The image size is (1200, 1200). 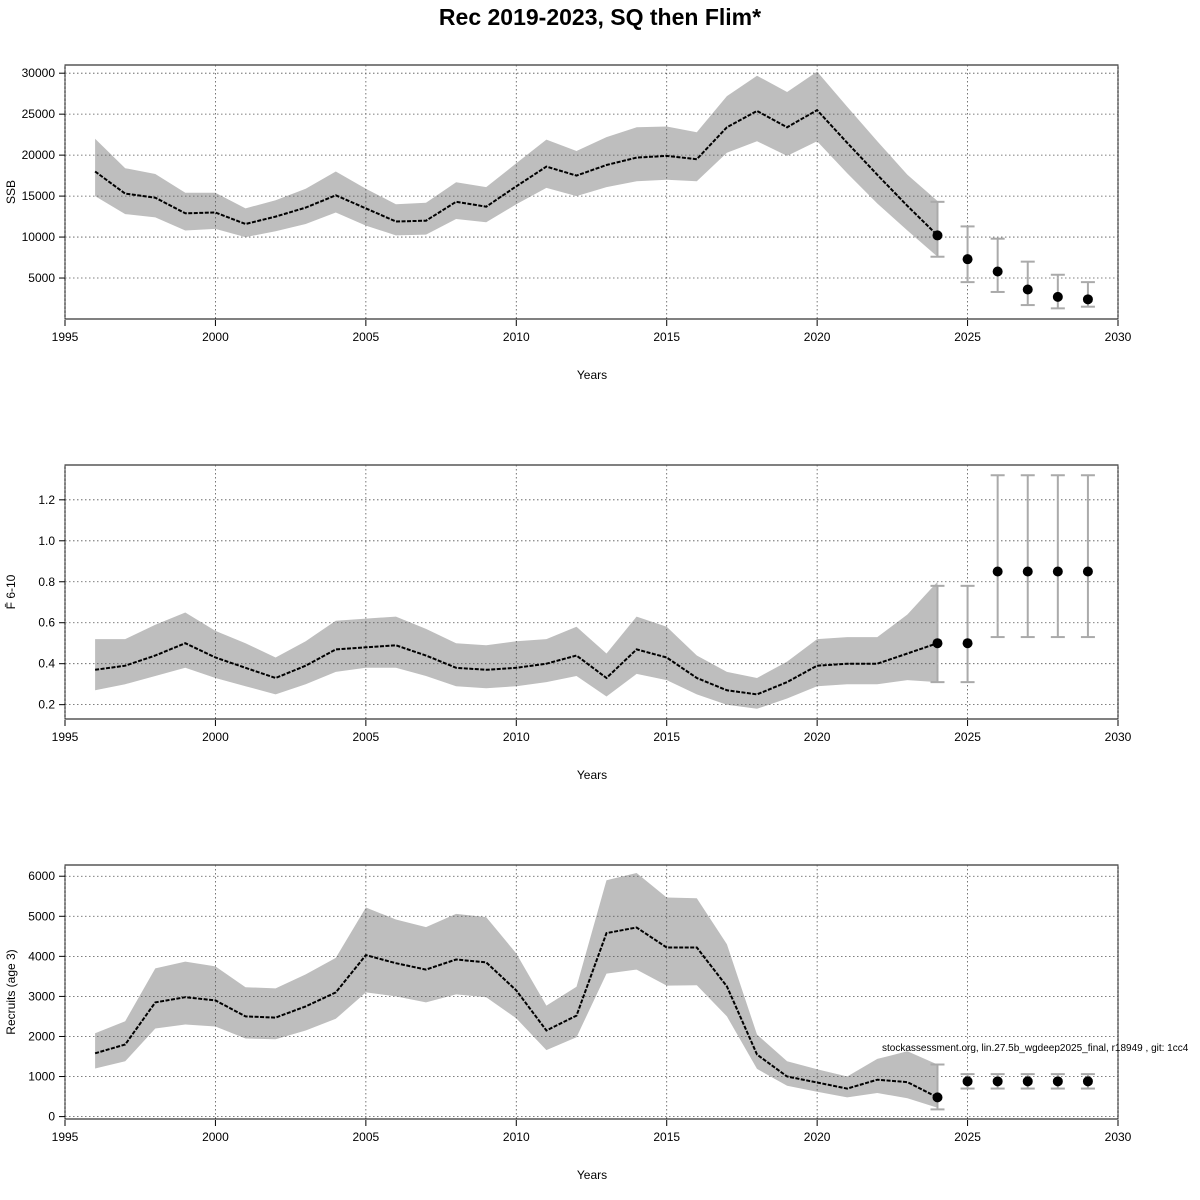 What do you see at coordinates (41, 1077) in the screenshot?
I see `y-tick-label: 1000` at bounding box center [41, 1077].